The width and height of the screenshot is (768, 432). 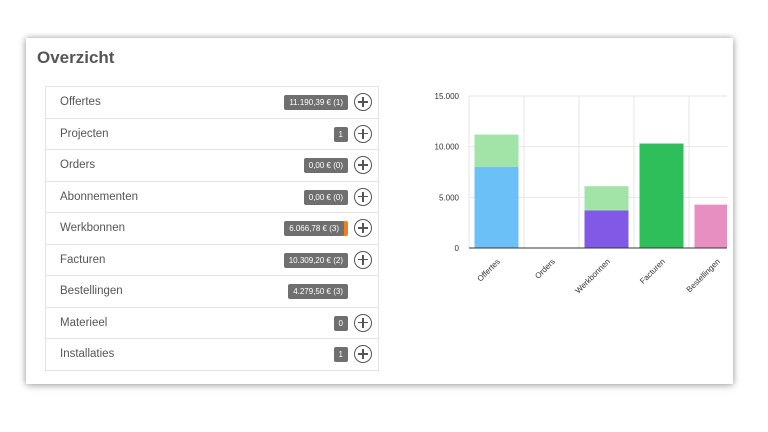 What do you see at coordinates (84, 322) in the screenshot?
I see `row-label: Materieel` at bounding box center [84, 322].